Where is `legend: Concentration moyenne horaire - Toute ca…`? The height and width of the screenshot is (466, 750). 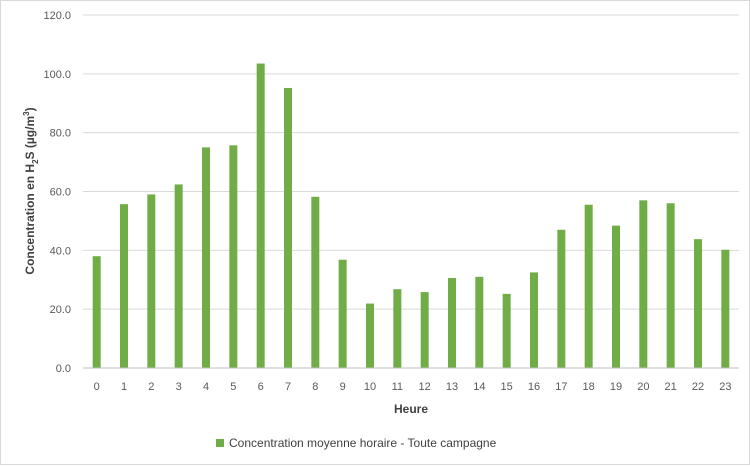
legend: Concentration moyenne horaire - Toute ca… is located at coordinates (356, 443).